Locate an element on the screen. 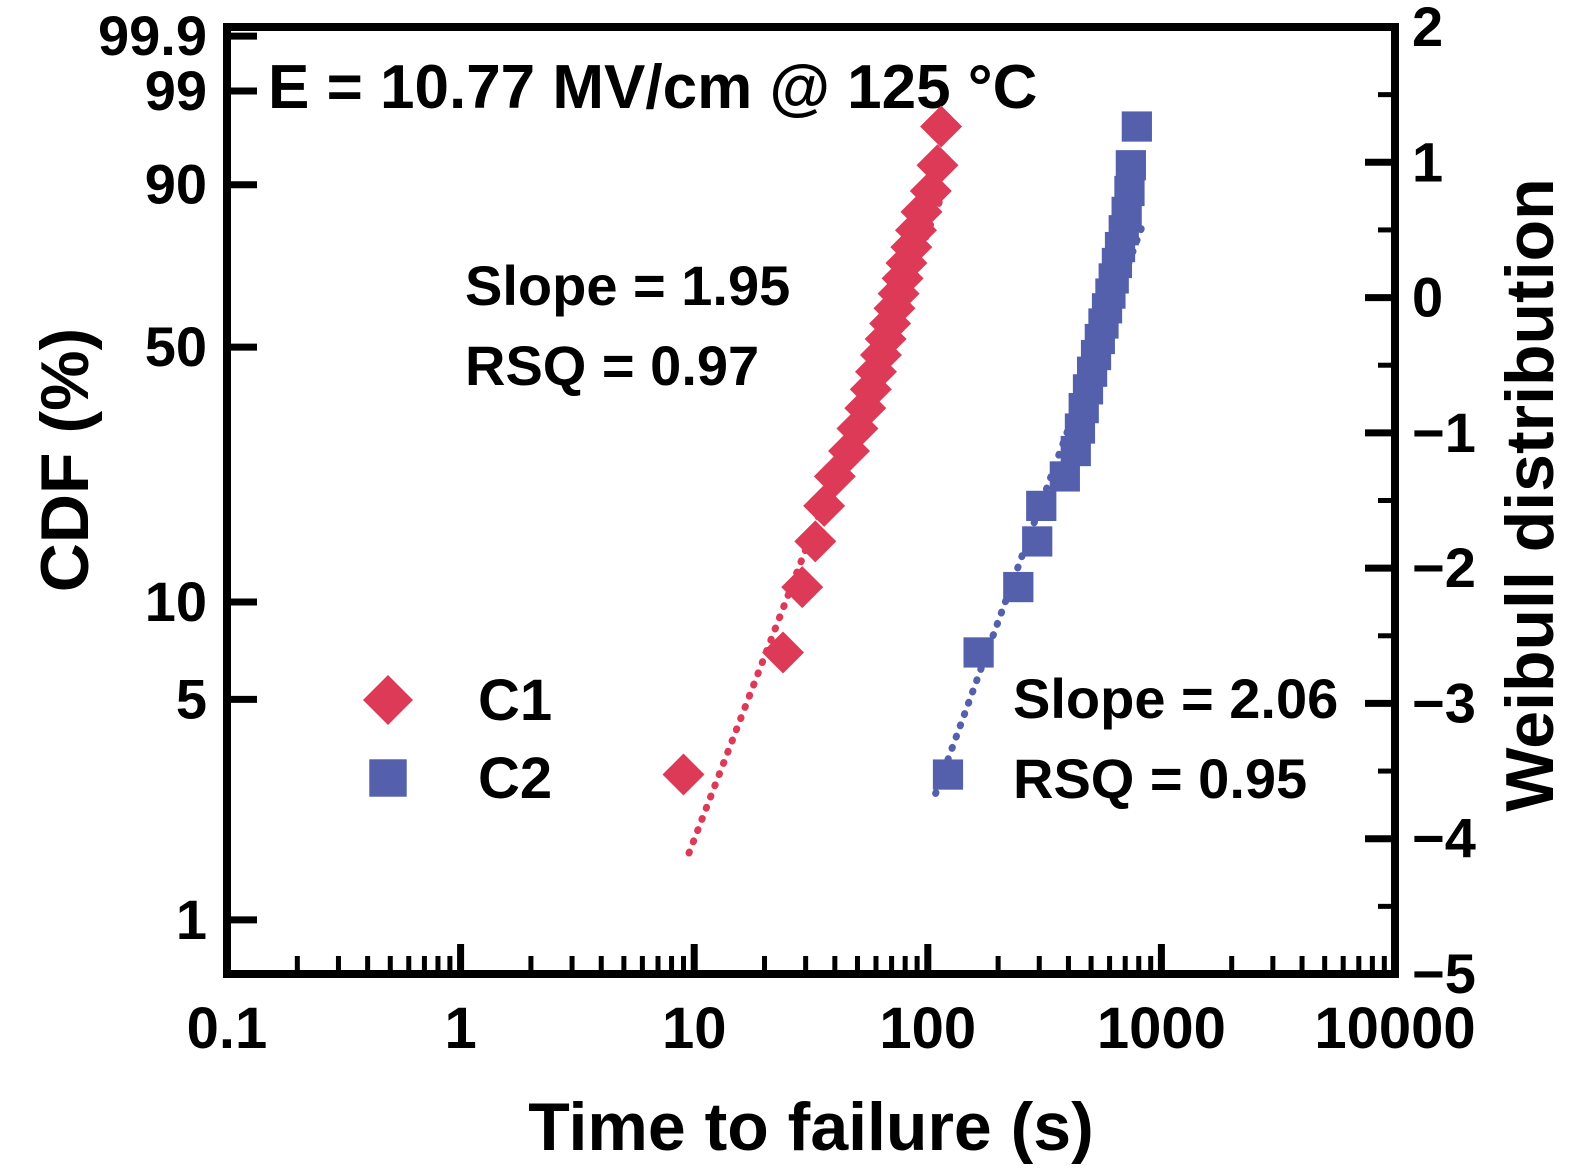 This screenshot has width=1575, height=1175. right-tick-label: 0 is located at coordinates (1427, 297).